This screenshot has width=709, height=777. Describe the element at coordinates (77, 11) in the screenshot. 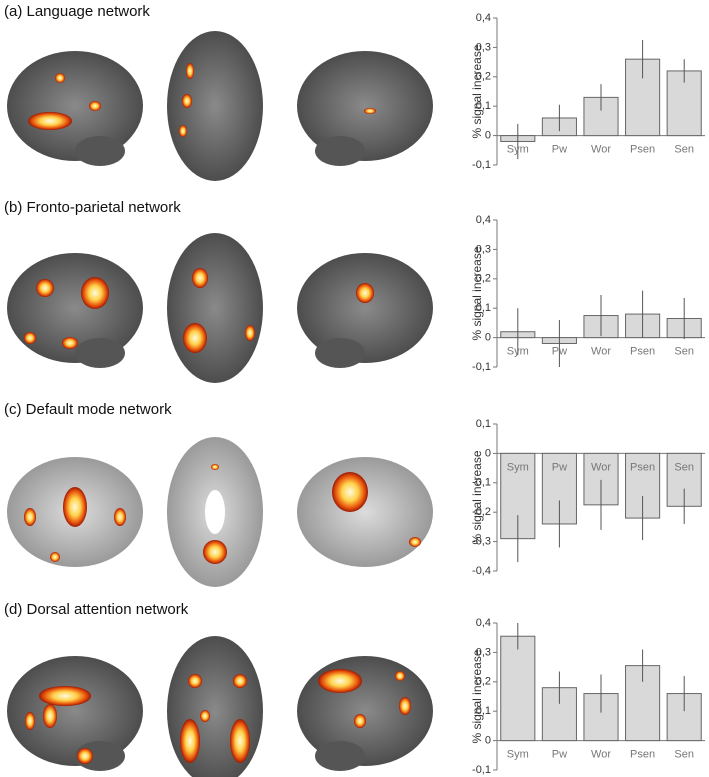

I see `panel-title: (a) Language network` at that location.